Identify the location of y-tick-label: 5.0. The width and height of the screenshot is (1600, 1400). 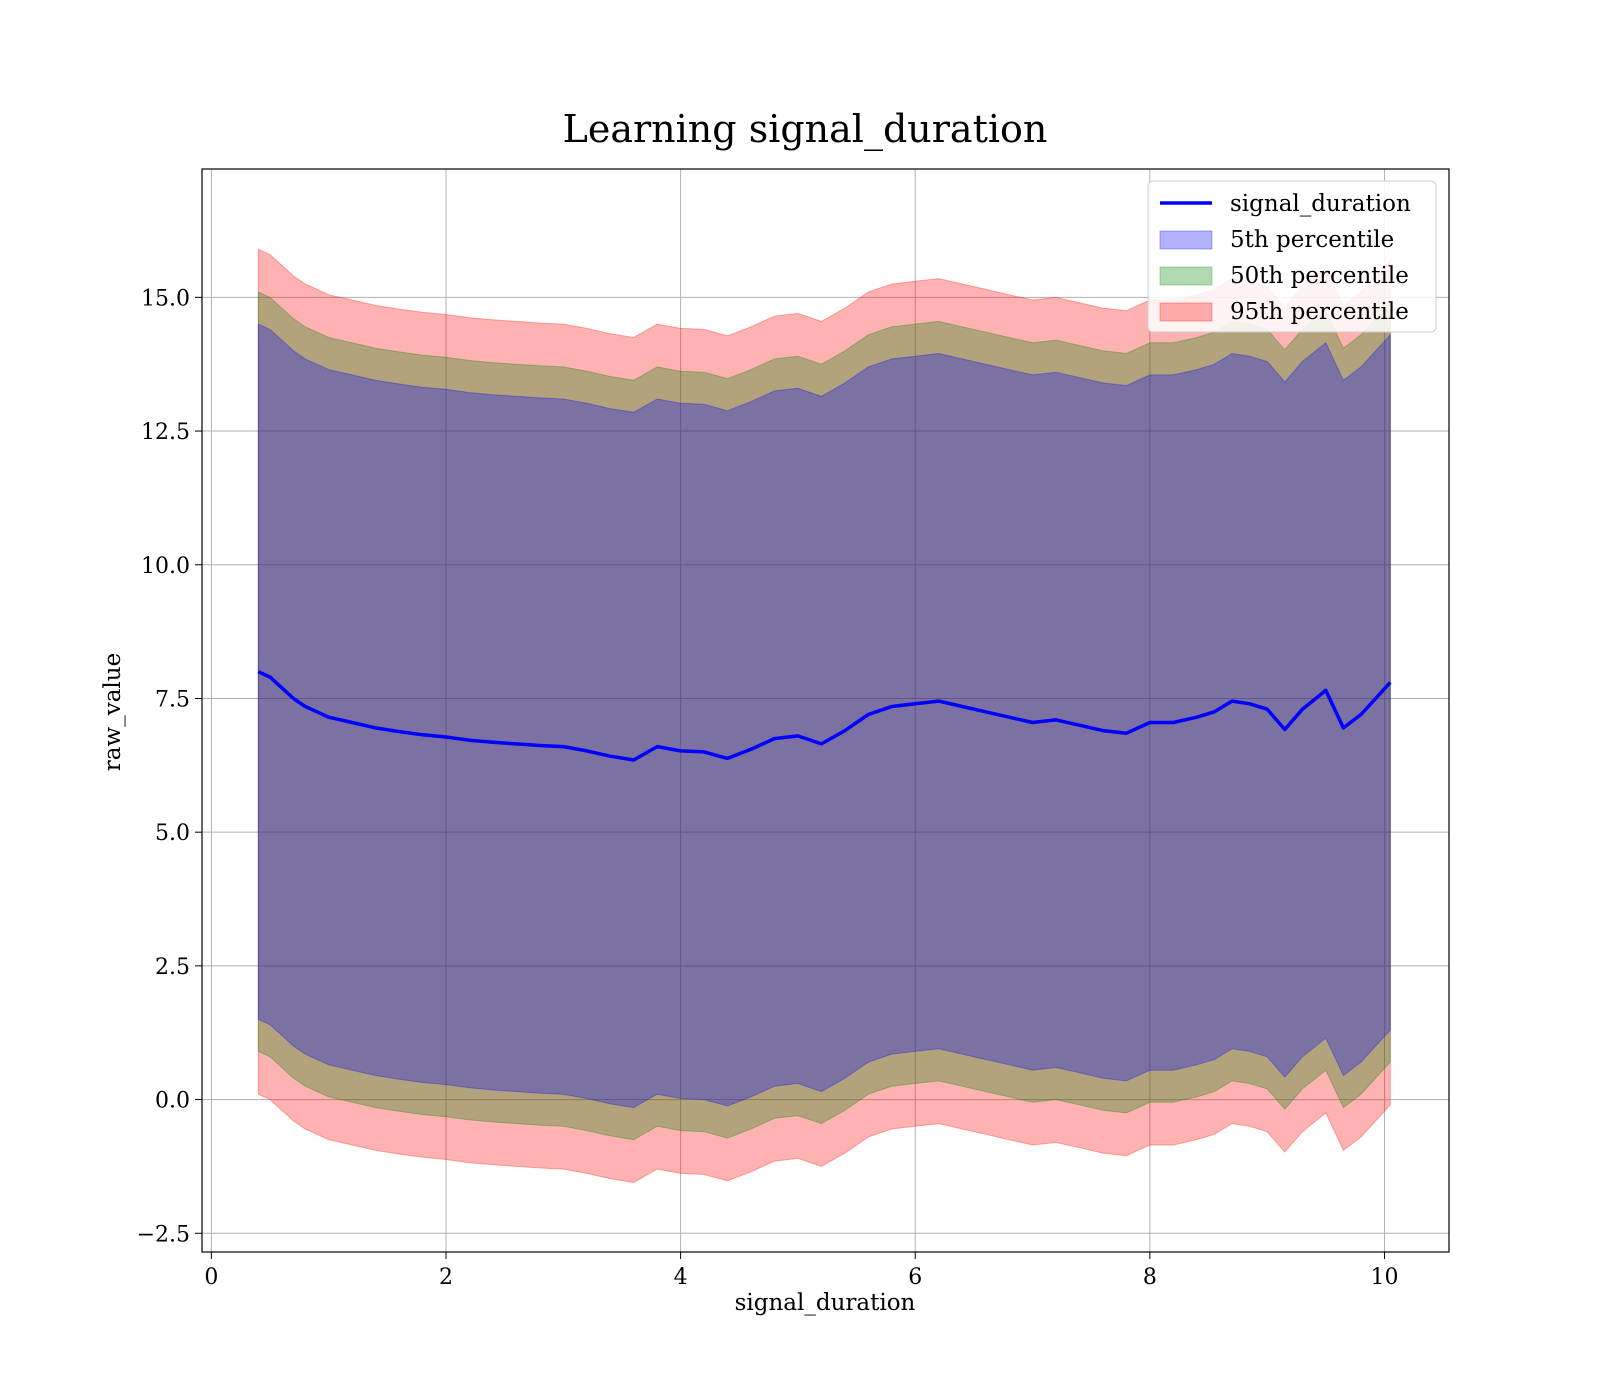
(172, 833).